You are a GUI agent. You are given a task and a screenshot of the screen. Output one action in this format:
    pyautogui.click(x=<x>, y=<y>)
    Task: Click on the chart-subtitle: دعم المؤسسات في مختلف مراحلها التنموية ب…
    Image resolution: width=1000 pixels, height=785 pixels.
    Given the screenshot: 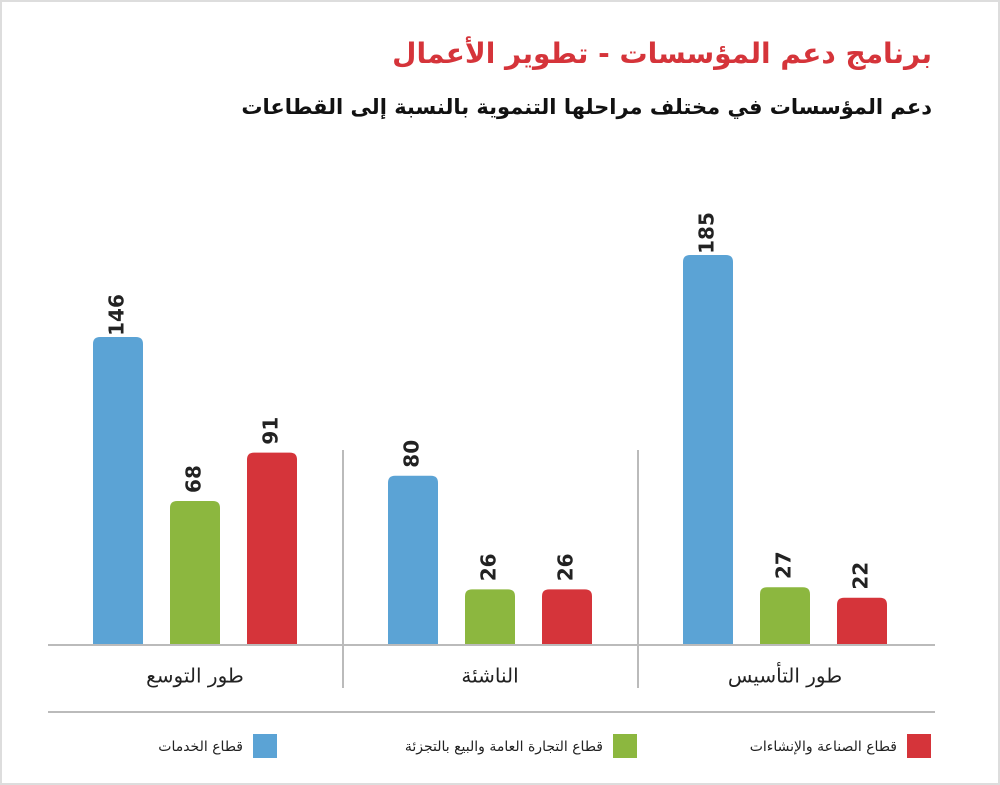 What is the action you would take?
    pyautogui.click(x=586, y=107)
    